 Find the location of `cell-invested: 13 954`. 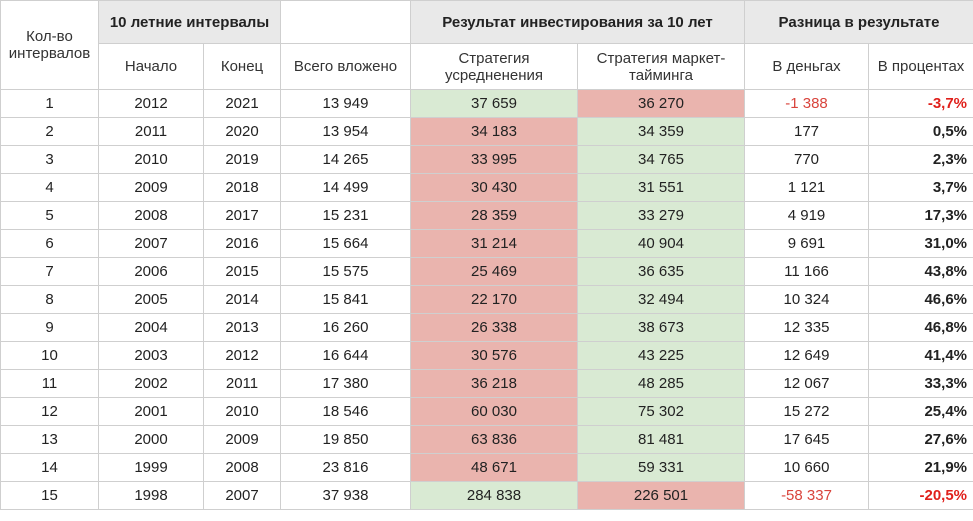

cell-invested: 13 954 is located at coordinates (345, 131).